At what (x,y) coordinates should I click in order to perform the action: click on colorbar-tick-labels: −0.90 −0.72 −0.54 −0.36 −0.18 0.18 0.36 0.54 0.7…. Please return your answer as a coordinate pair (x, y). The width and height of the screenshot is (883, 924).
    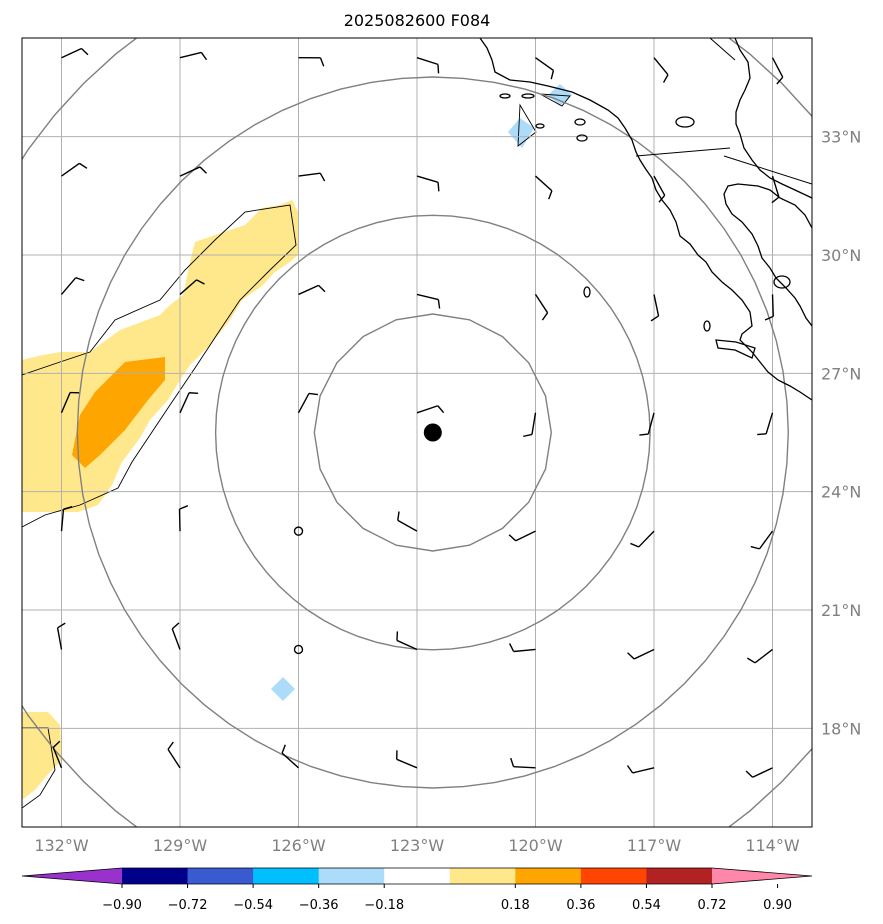
    Looking at the image, I should click on (447, 898).